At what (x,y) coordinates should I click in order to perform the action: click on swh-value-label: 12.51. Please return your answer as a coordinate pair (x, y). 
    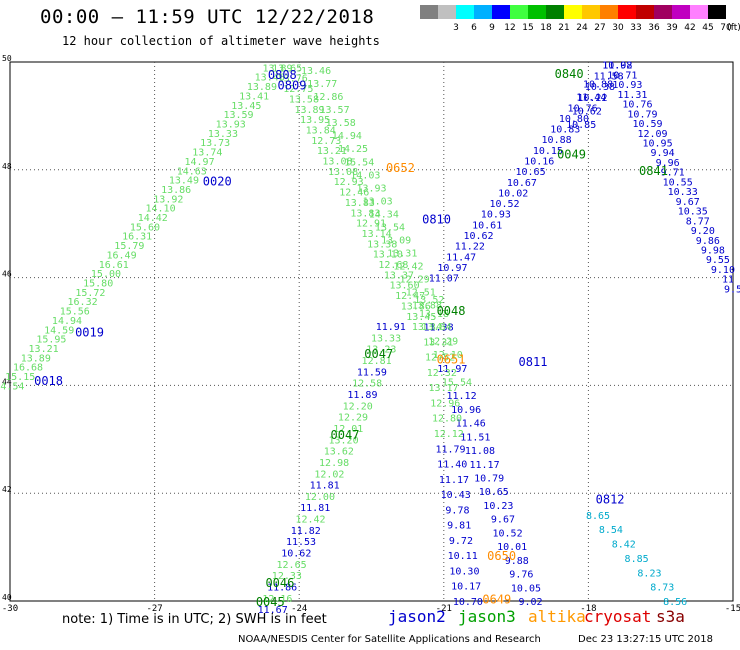
    Looking at the image, I should click on (421, 293).